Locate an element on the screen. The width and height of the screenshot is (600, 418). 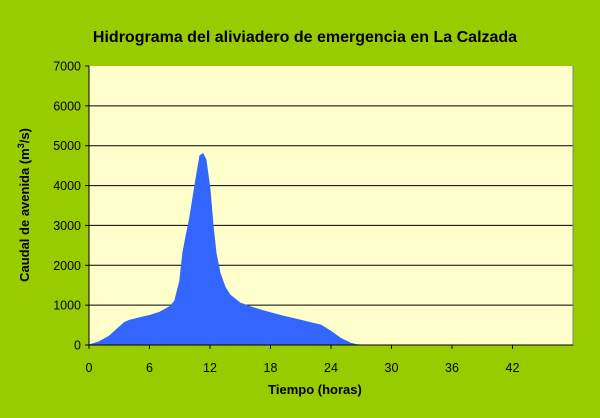
y-tick-label: 4000 is located at coordinates (67, 186).